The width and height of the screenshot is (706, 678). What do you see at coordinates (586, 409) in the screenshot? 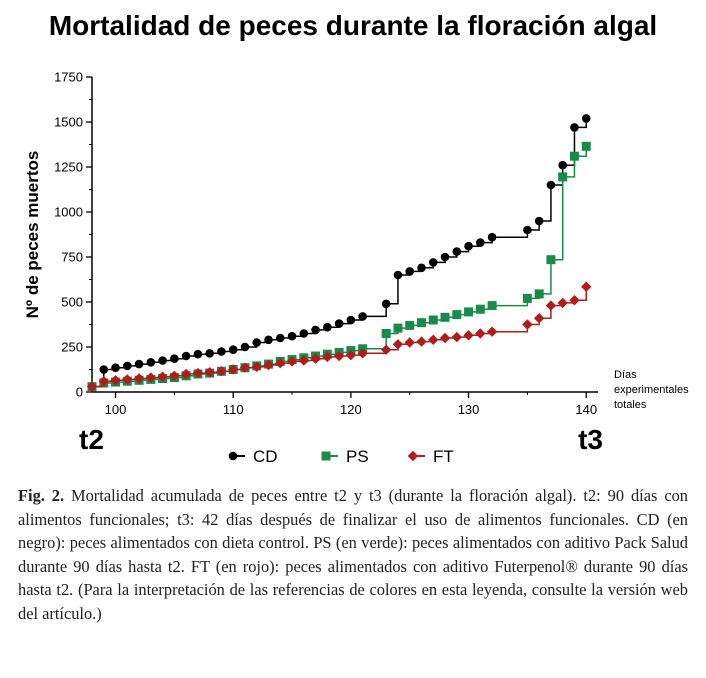
I see `x-tick-label: 140` at bounding box center [586, 409].